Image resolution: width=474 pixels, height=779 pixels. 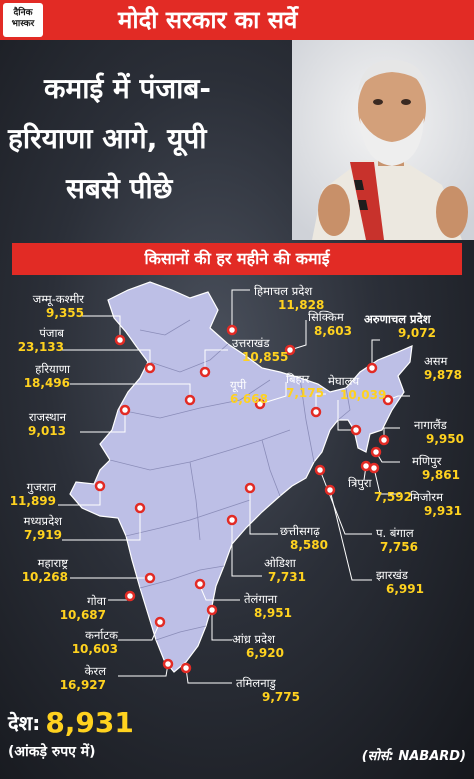 I want to click on state-label-meghalaya: मेघालय 10,039, so click(x=357, y=388).